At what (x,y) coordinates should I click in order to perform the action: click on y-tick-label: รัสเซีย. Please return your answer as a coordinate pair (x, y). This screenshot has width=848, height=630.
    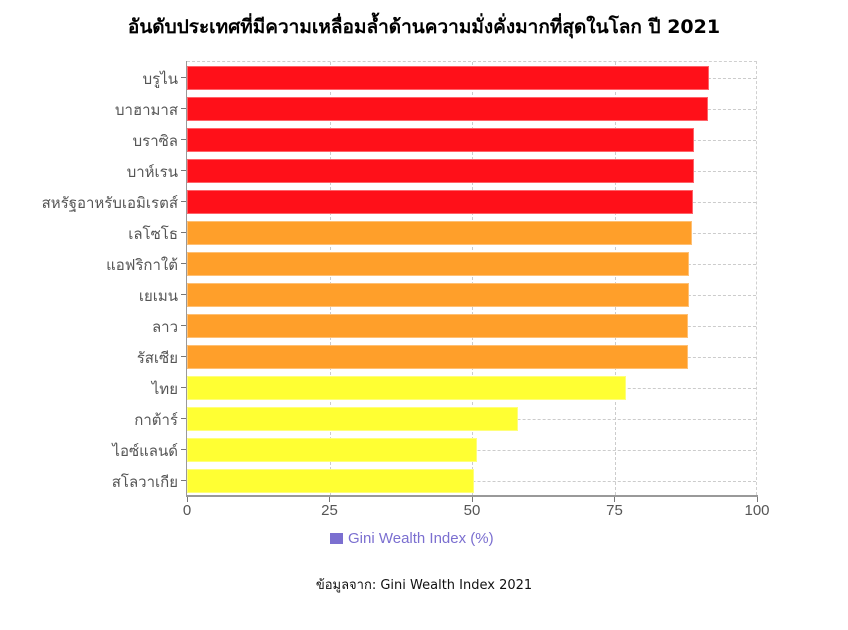
    Looking at the image, I should click on (157, 357).